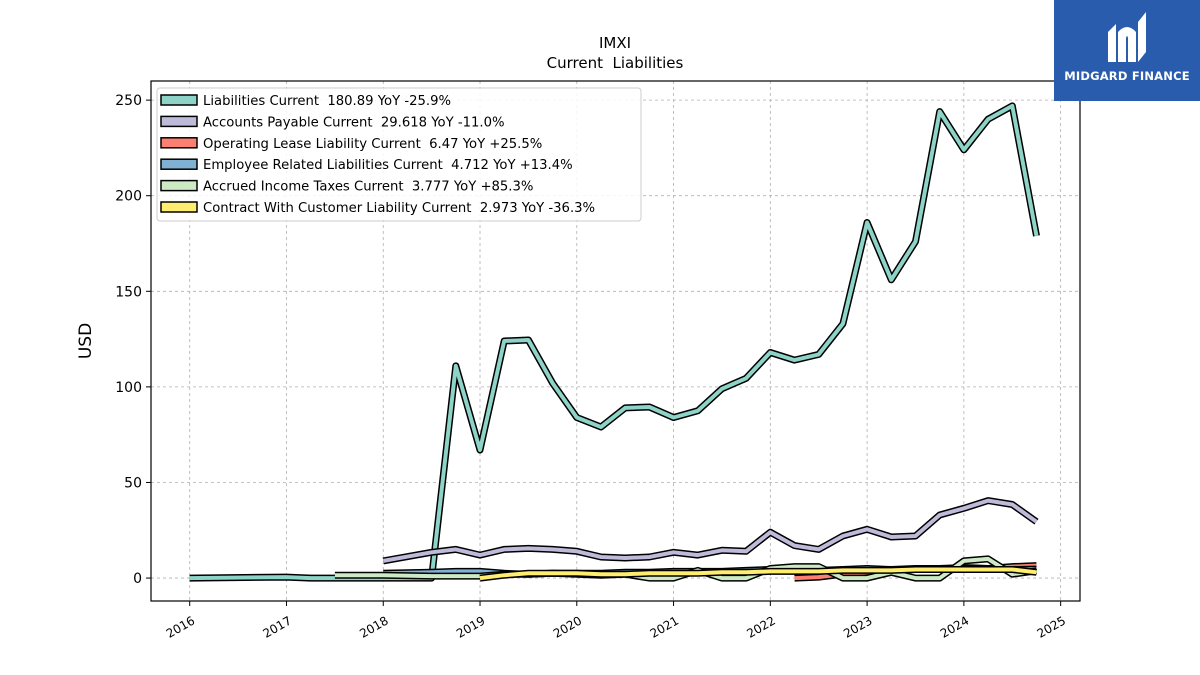 This screenshot has height=675, width=1200. What do you see at coordinates (128, 292) in the screenshot?
I see `y-tick-label: 150` at bounding box center [128, 292].